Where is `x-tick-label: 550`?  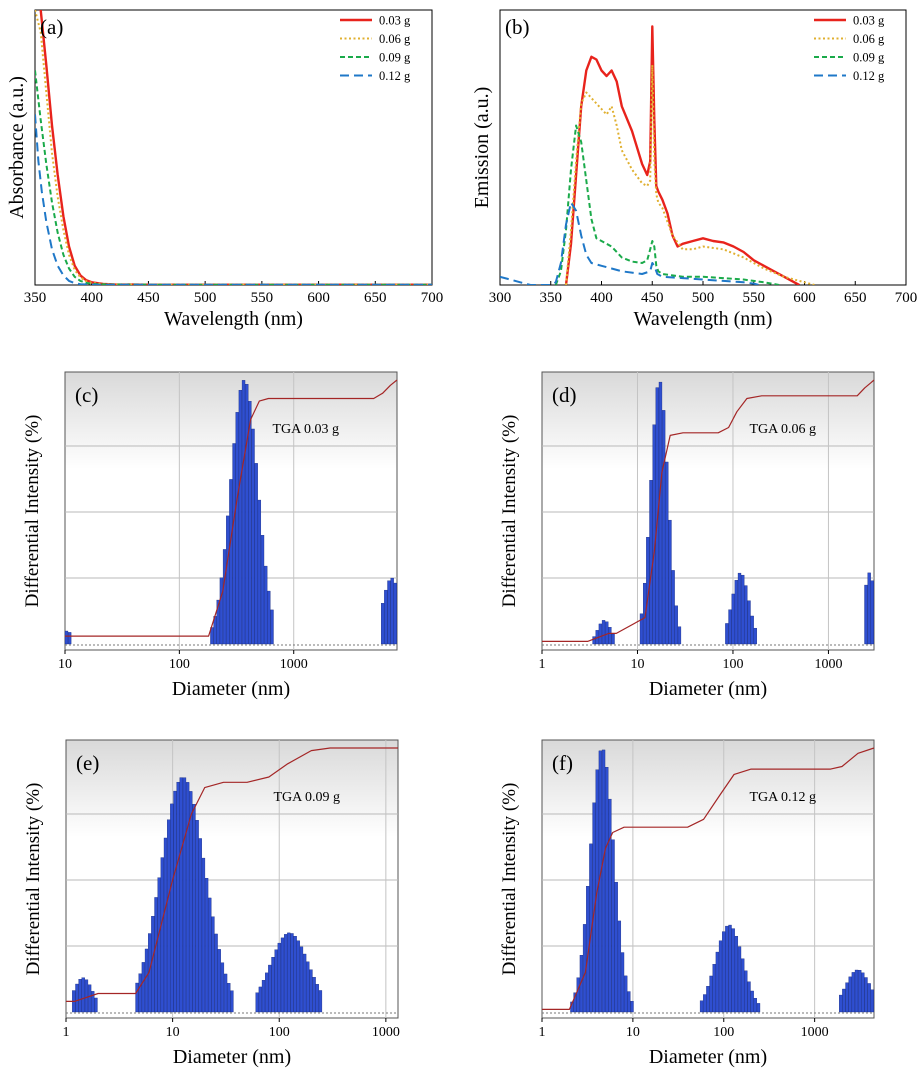
x-tick-label: 550 is located at coordinates (262, 298).